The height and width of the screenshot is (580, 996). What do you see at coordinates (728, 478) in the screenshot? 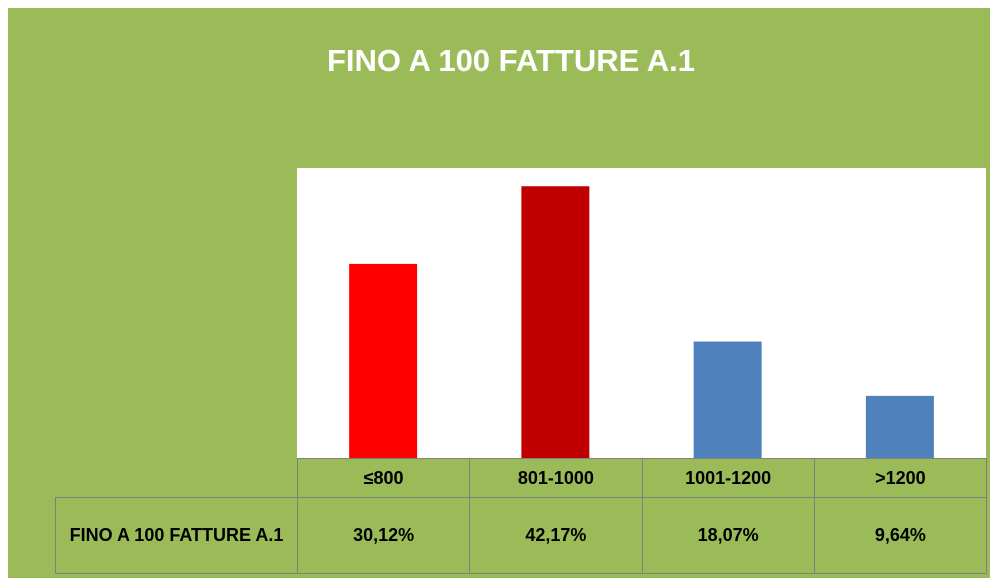
I see `x-tick-label: 1001-1200` at bounding box center [728, 478].